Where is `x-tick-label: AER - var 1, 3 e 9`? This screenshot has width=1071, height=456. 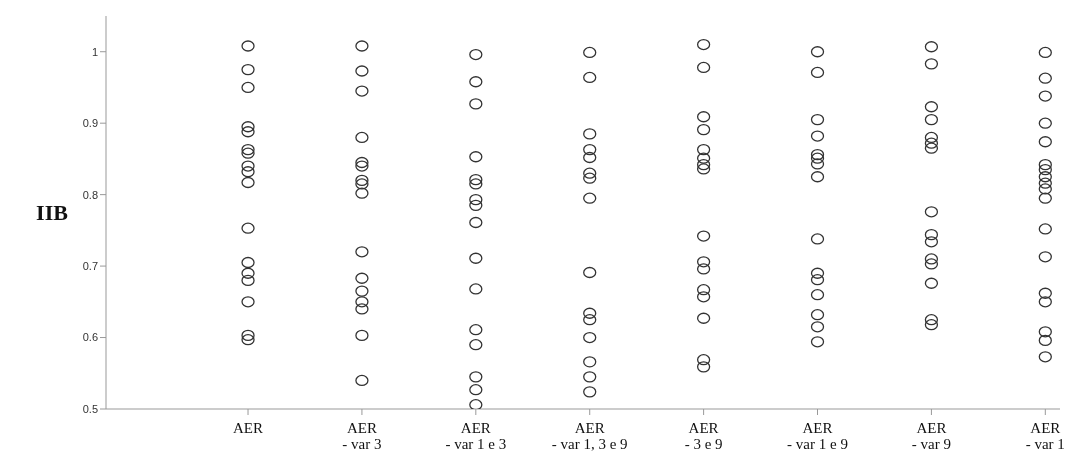
x-tick-label: AER - var 1, 3 e 9 is located at coordinates (589, 436).